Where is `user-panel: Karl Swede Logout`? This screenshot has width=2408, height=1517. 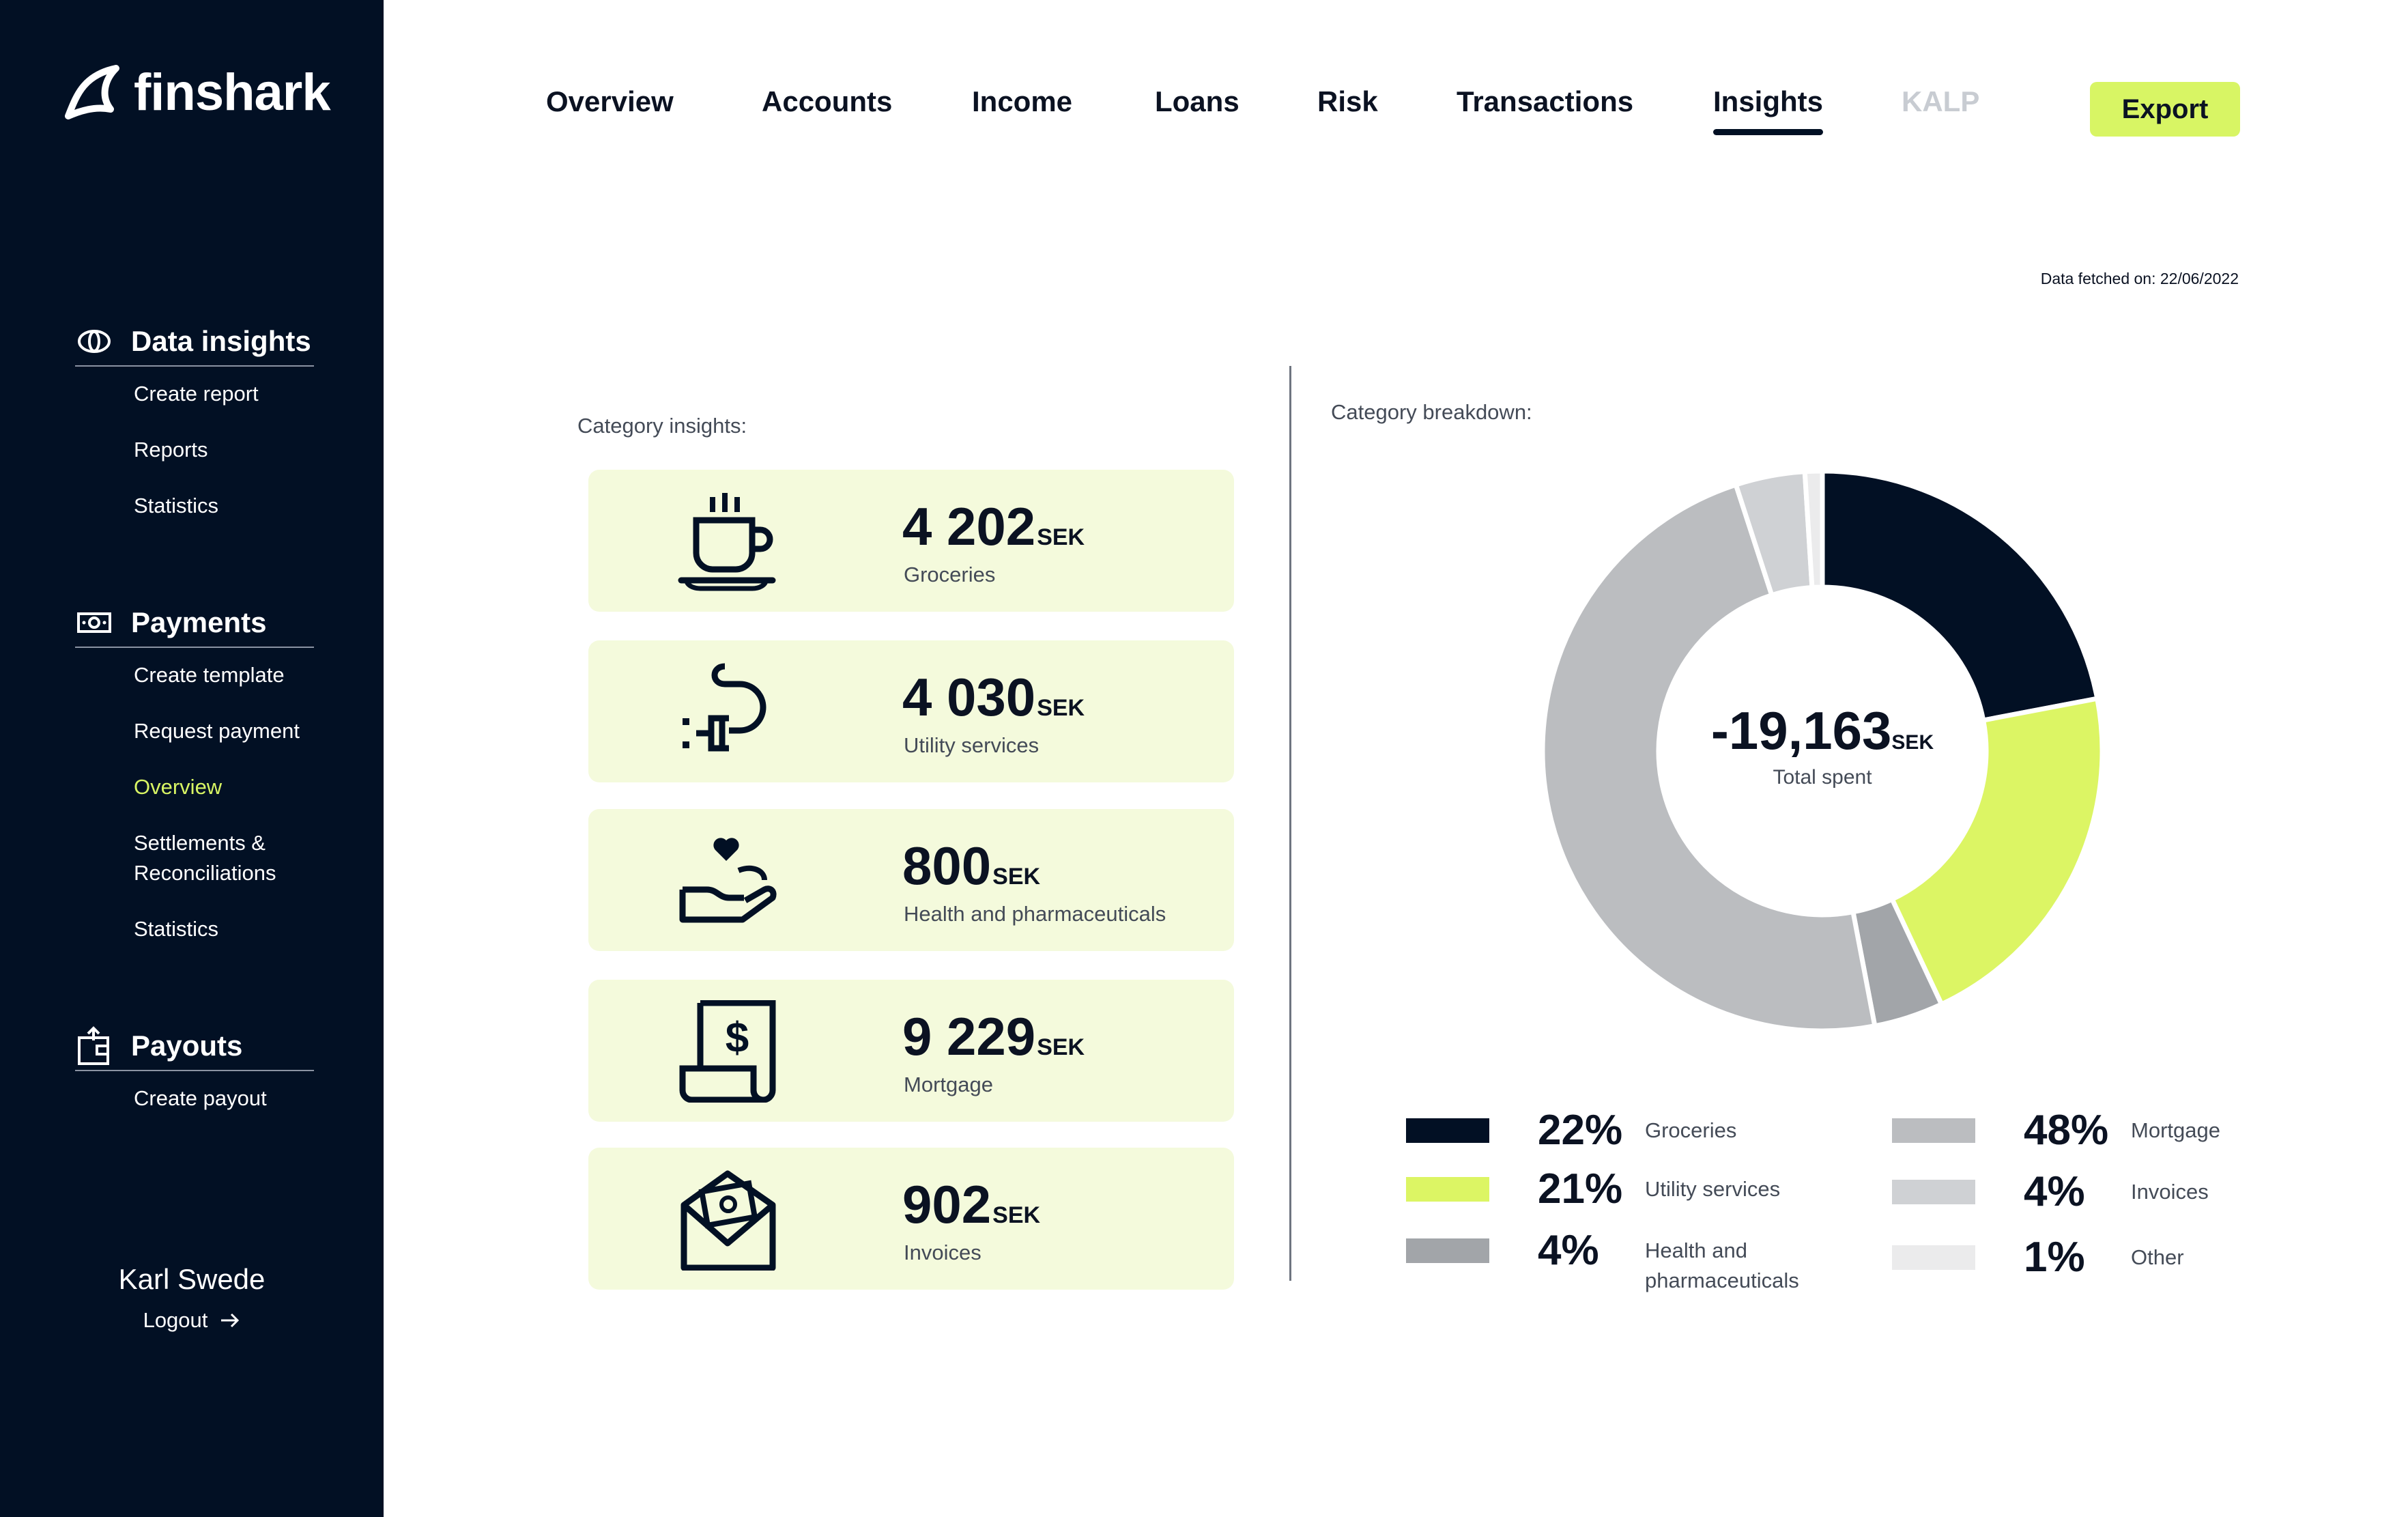
user-panel: Karl Swede Logout is located at coordinates (192, 1298).